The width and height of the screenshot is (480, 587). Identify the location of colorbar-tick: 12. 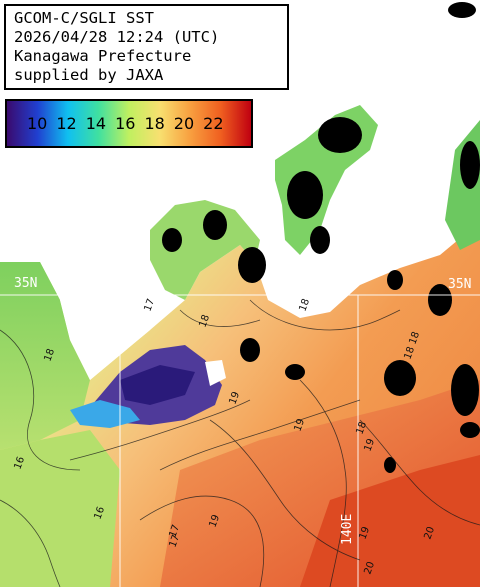
(66, 123).